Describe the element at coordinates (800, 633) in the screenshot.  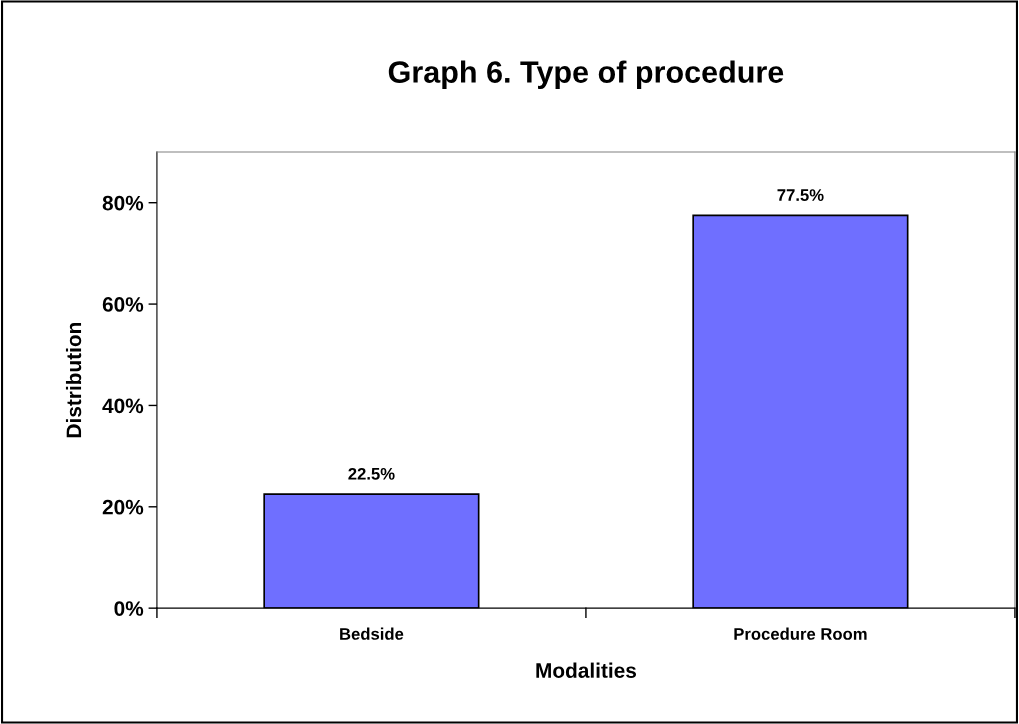
I see `x-tick-label: Procedure Room` at that location.